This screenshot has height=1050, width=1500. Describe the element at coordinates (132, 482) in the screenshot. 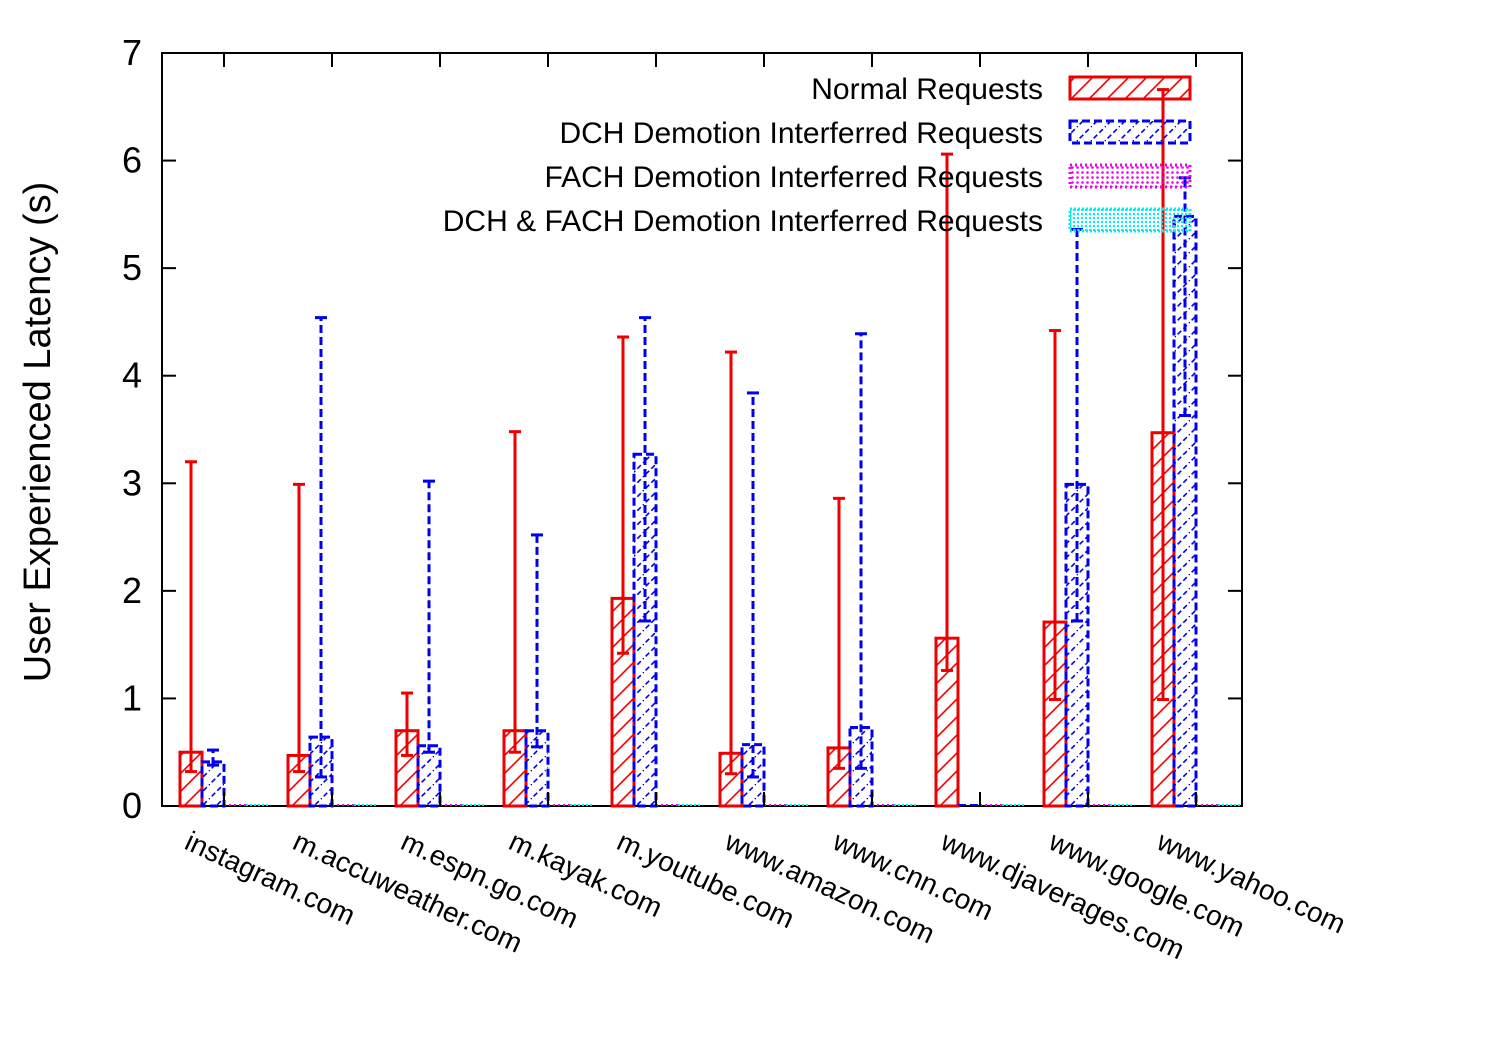

I see `y-tick-label: 3` at that location.